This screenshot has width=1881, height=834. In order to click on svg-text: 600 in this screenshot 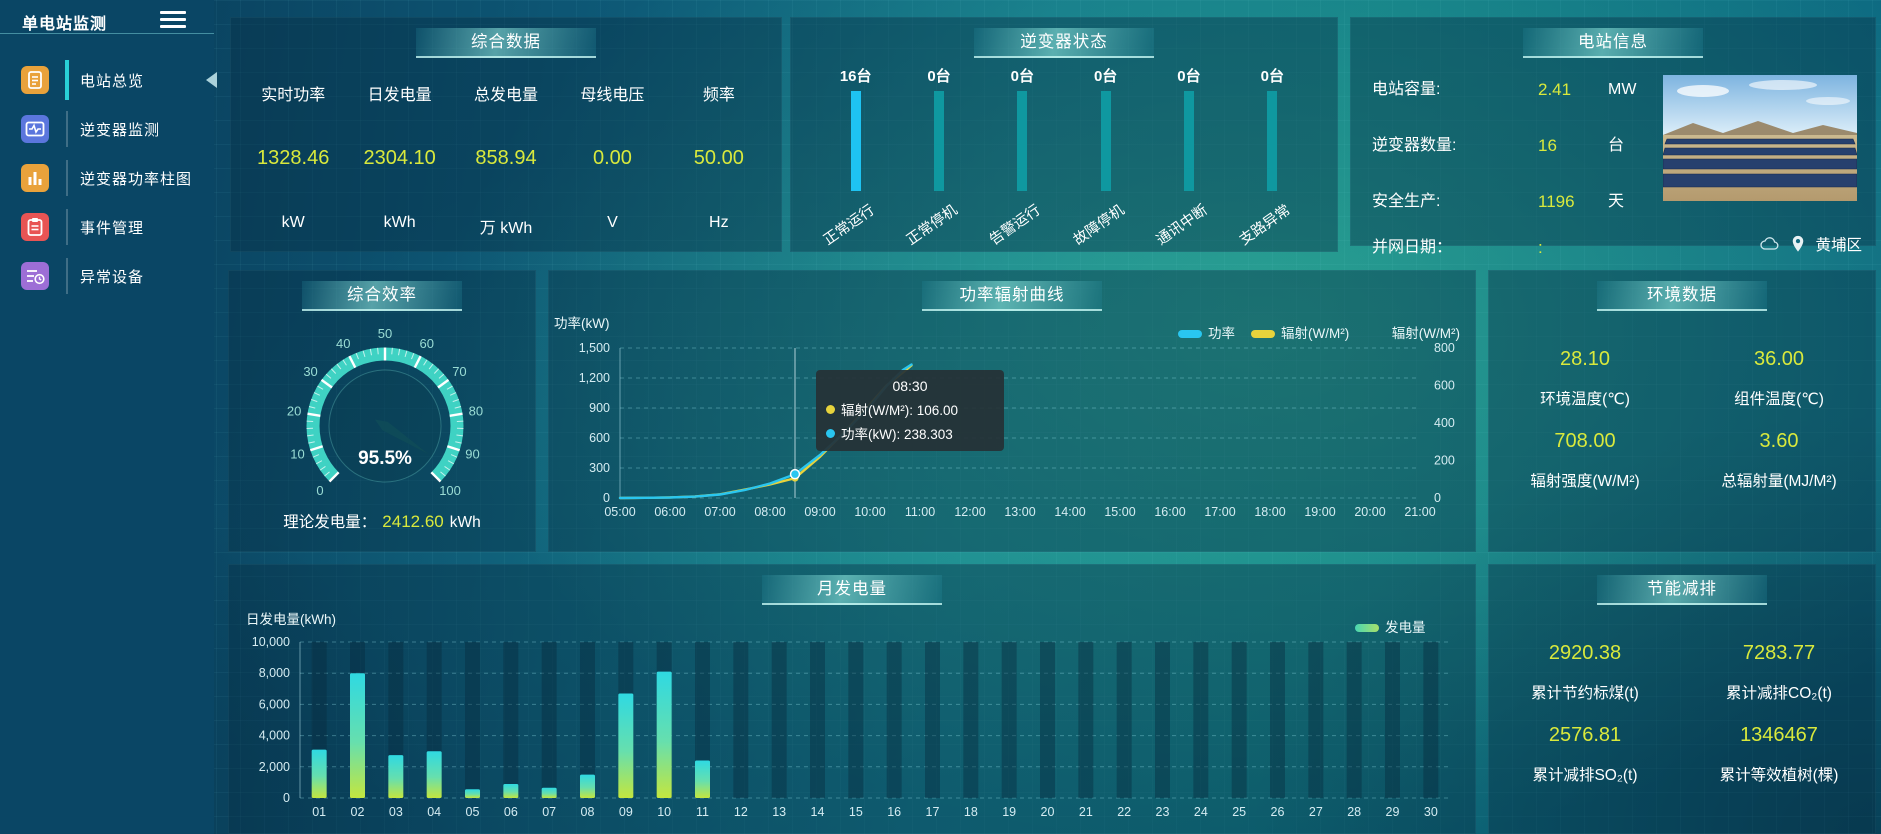, I will do `click(599, 438)`.